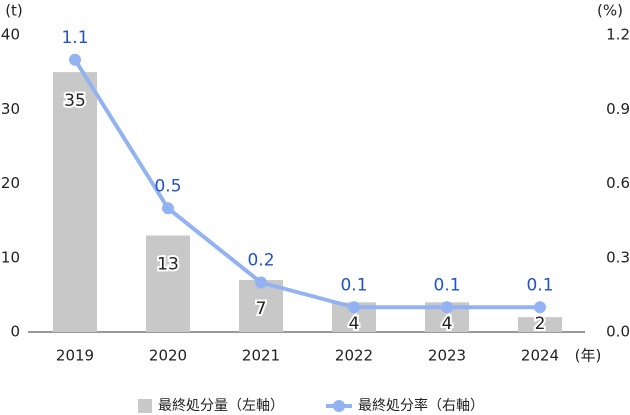  Describe the element at coordinates (588, 356) in the screenshot. I see `x-unit: (年)` at that location.